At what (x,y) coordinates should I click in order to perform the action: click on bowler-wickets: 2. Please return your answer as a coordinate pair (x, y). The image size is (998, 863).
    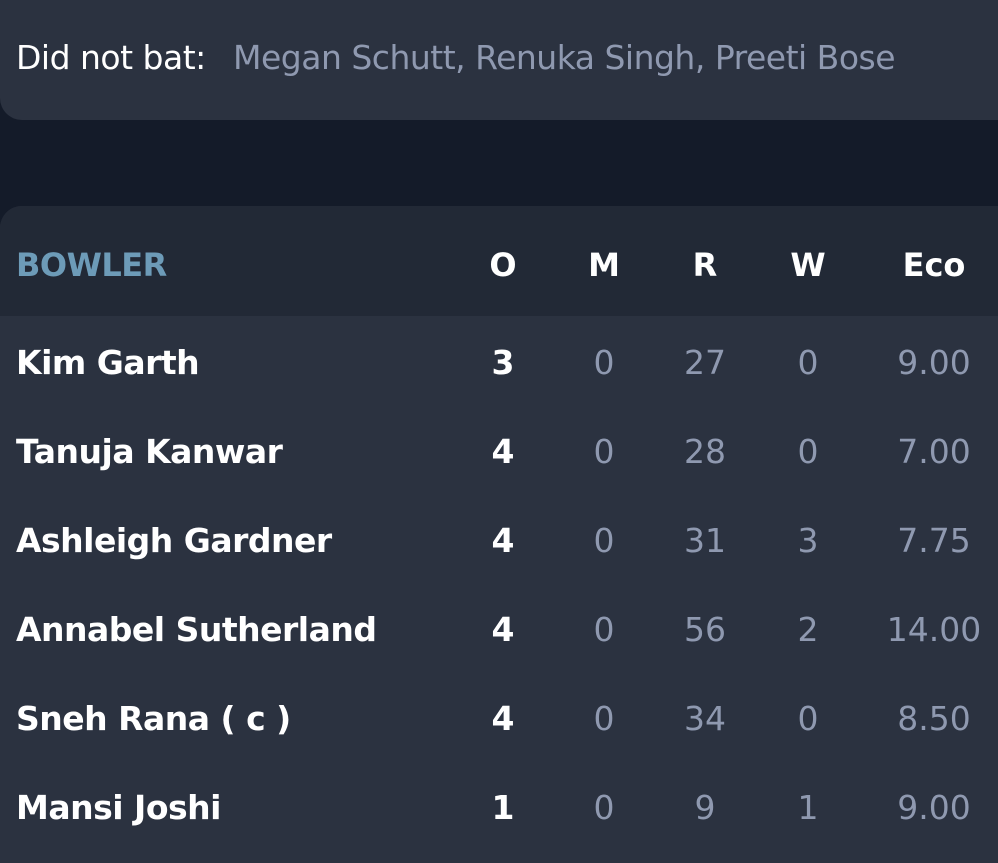
    Looking at the image, I should click on (808, 629).